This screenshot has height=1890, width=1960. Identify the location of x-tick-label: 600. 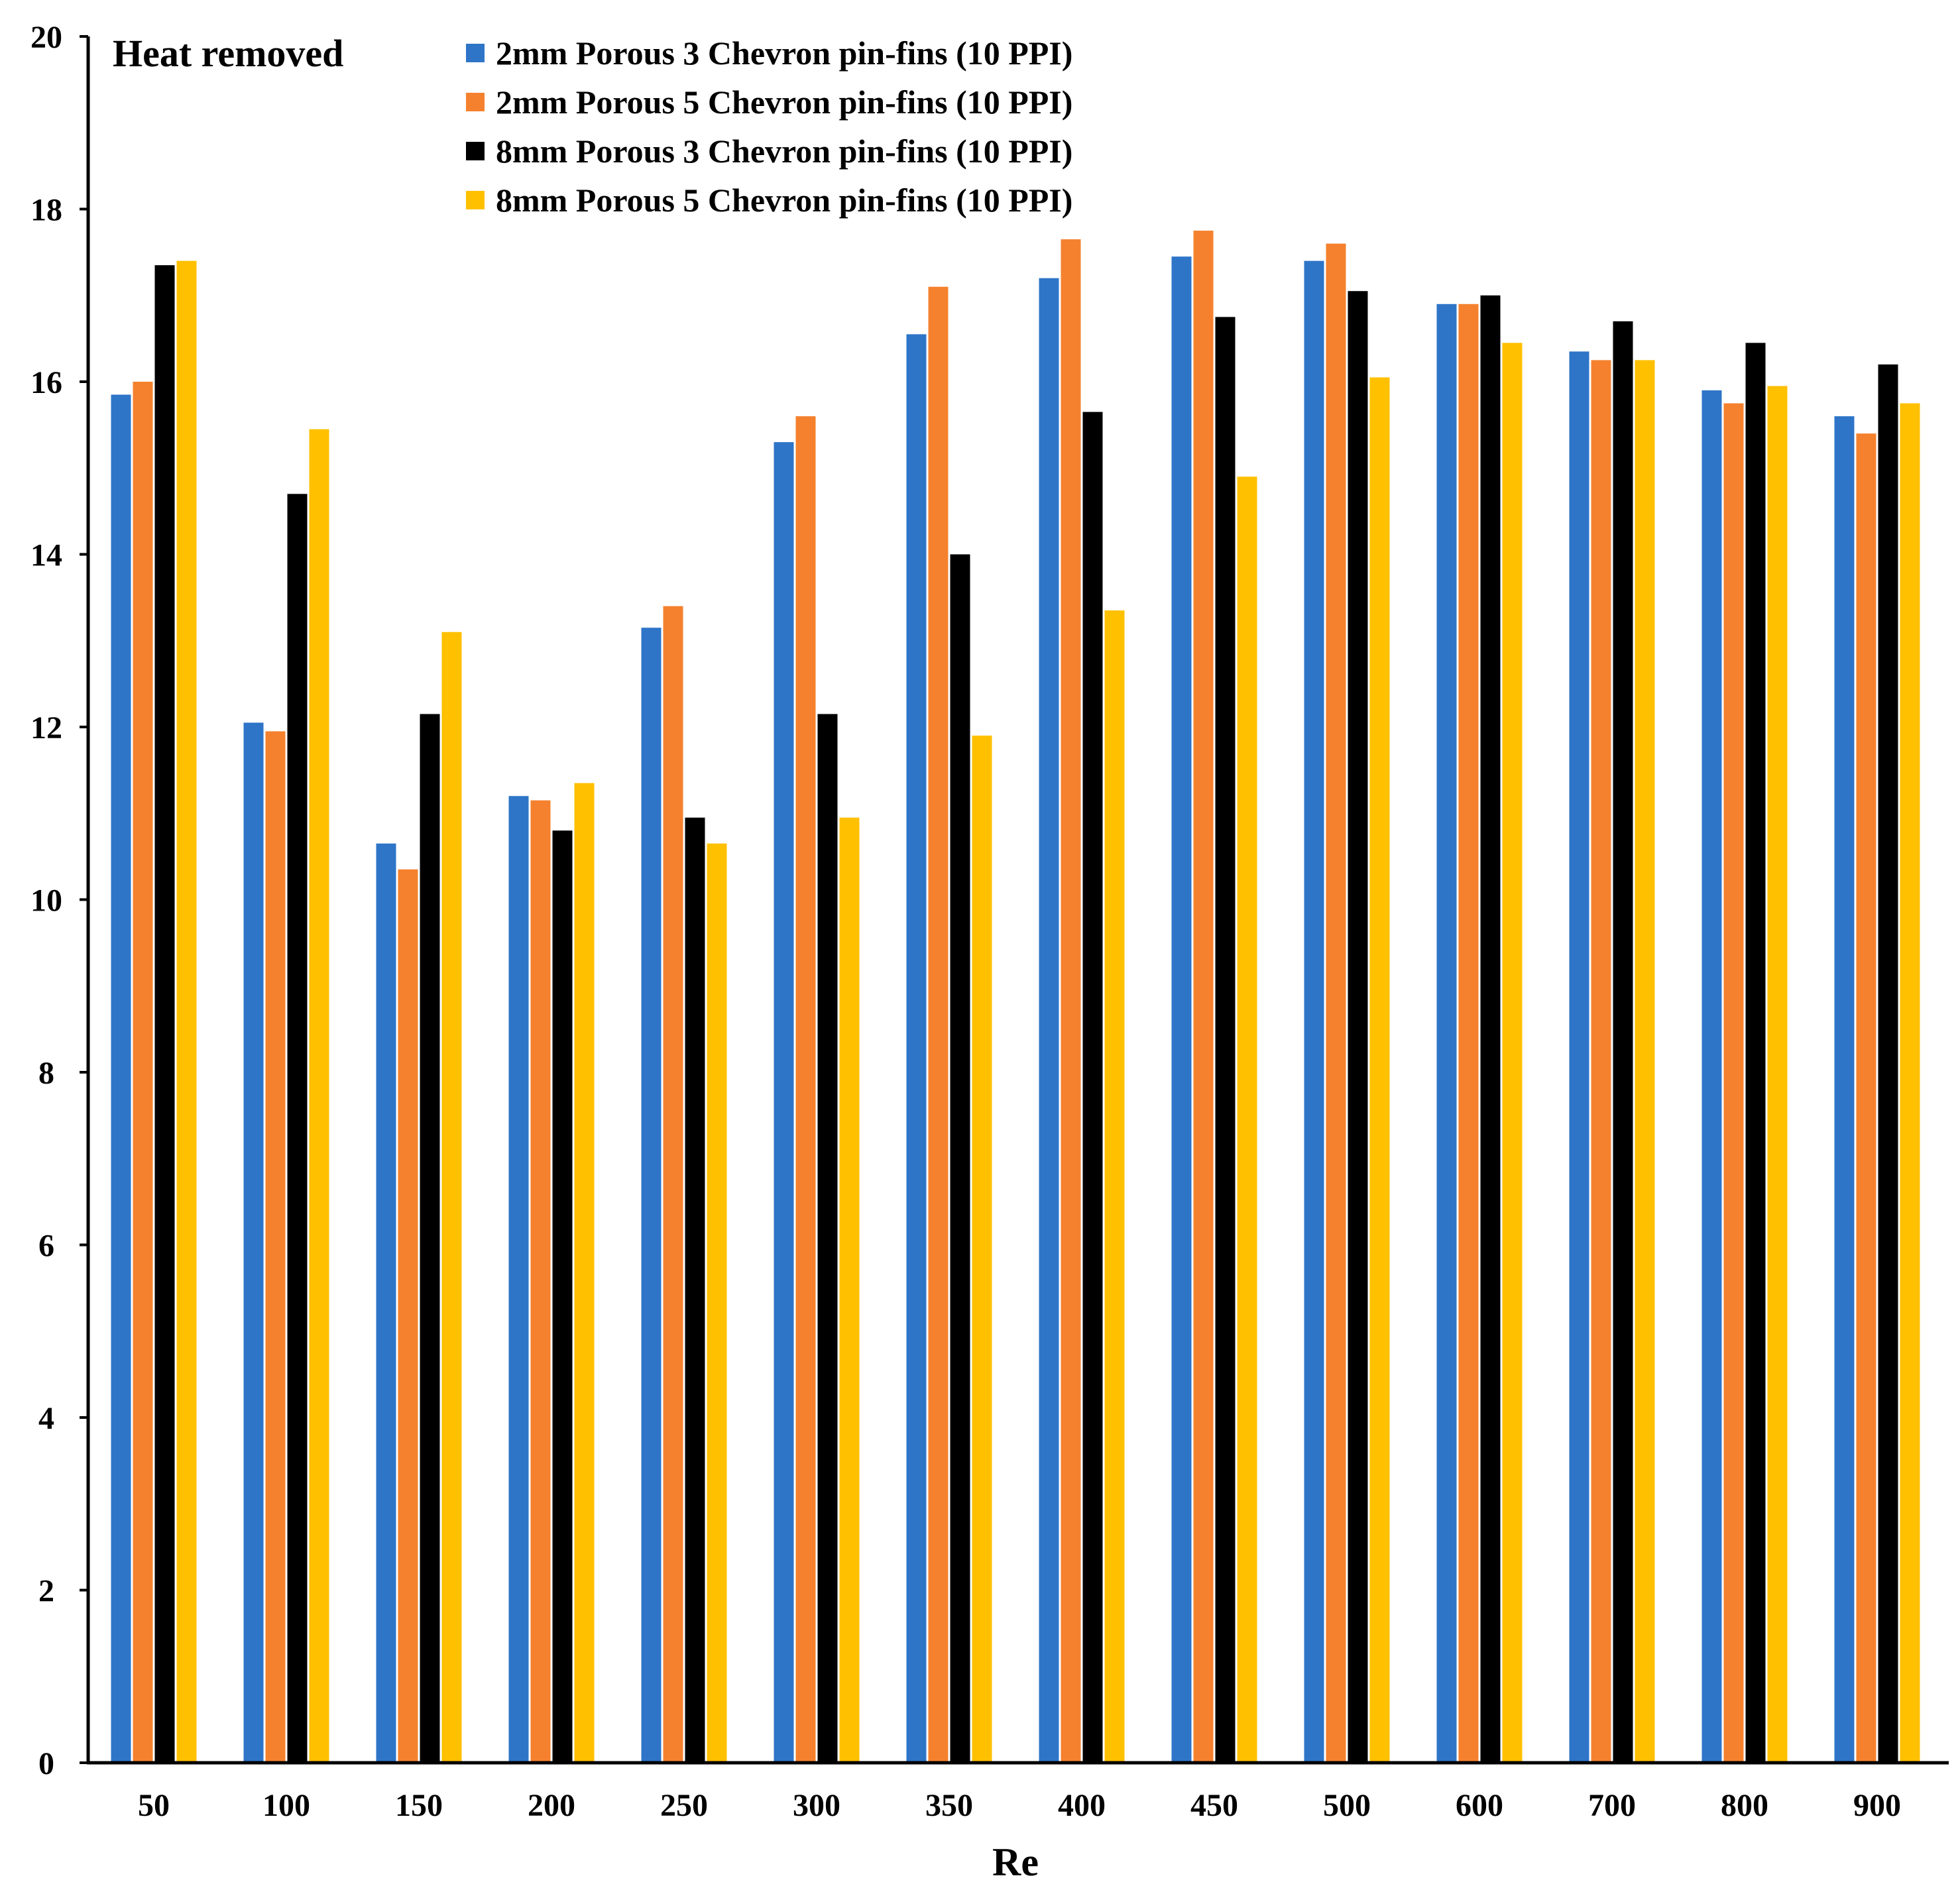
(1479, 1805).